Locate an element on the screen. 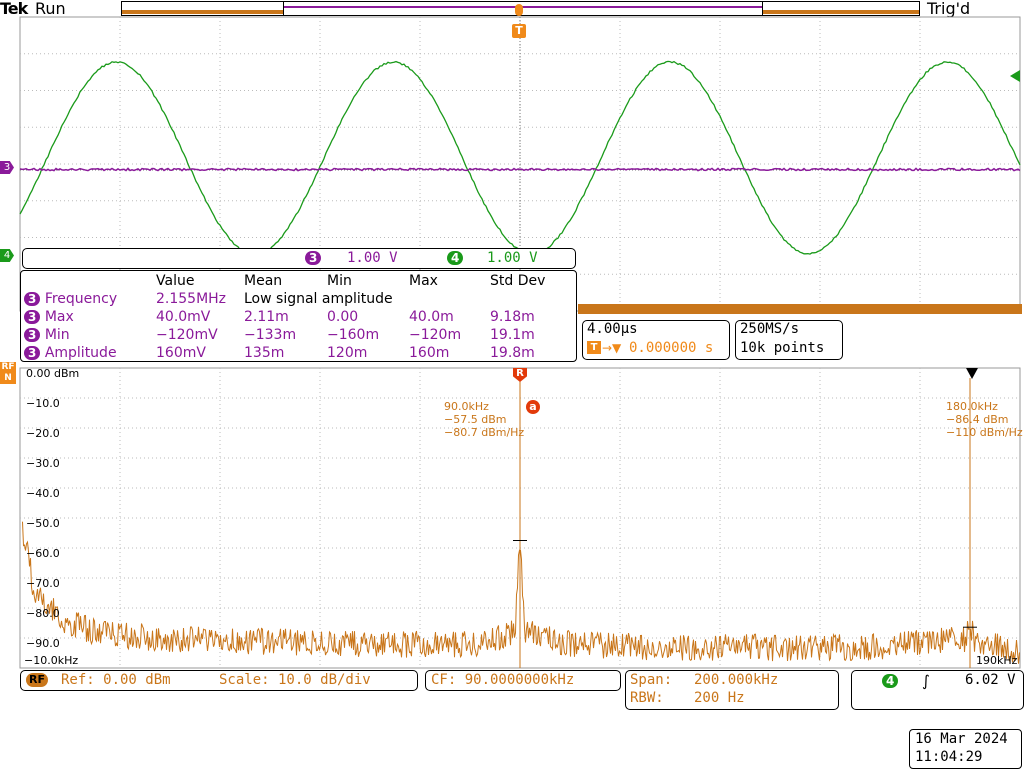  channel-scale-bar: 3 1.00 V 4 1.00 V is located at coordinates (299, 258).